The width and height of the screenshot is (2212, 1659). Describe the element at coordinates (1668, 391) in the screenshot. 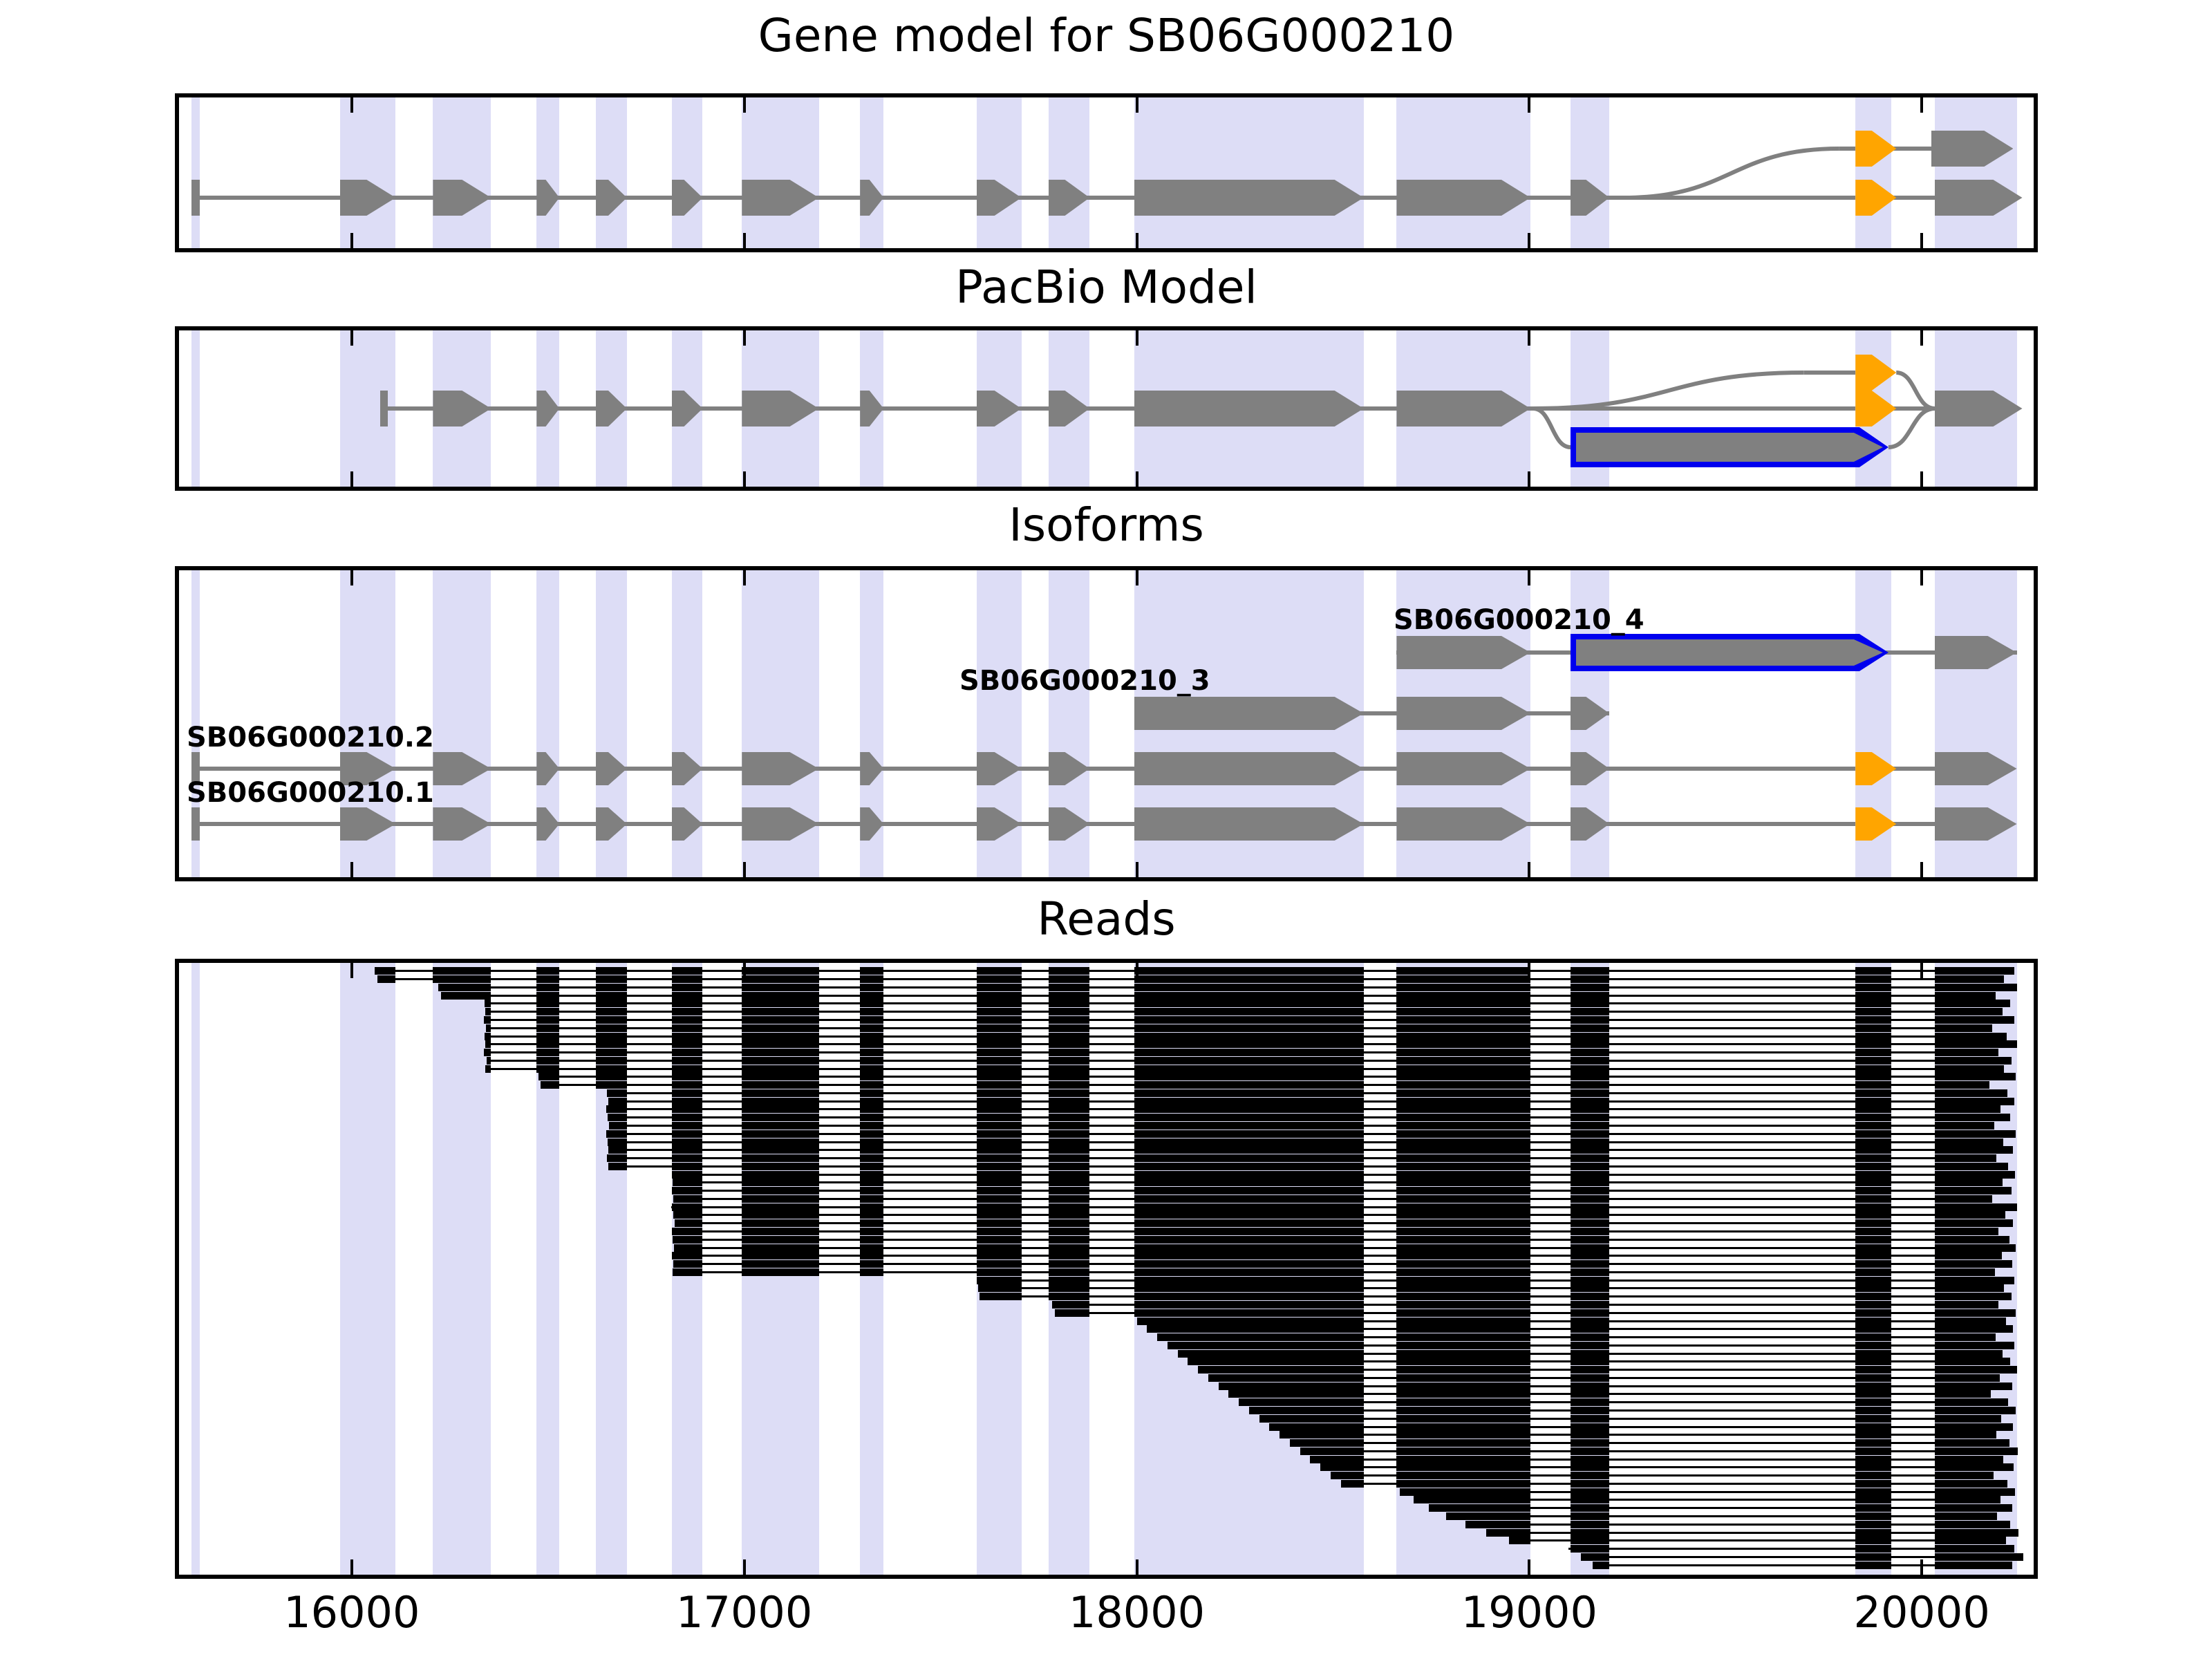

I see `splice-curve` at that location.